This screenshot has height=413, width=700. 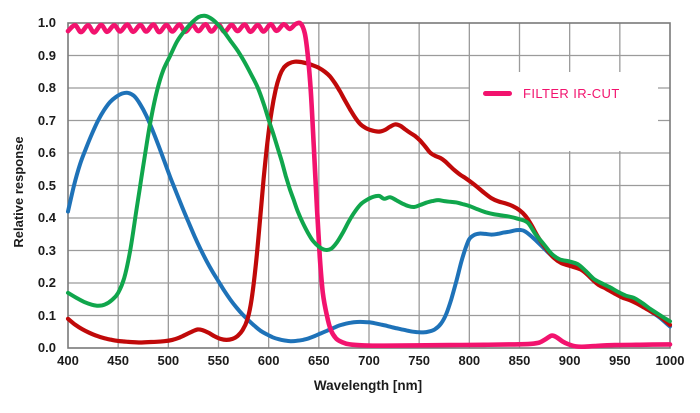 I want to click on legend-line-swatch, so click(x=497, y=93).